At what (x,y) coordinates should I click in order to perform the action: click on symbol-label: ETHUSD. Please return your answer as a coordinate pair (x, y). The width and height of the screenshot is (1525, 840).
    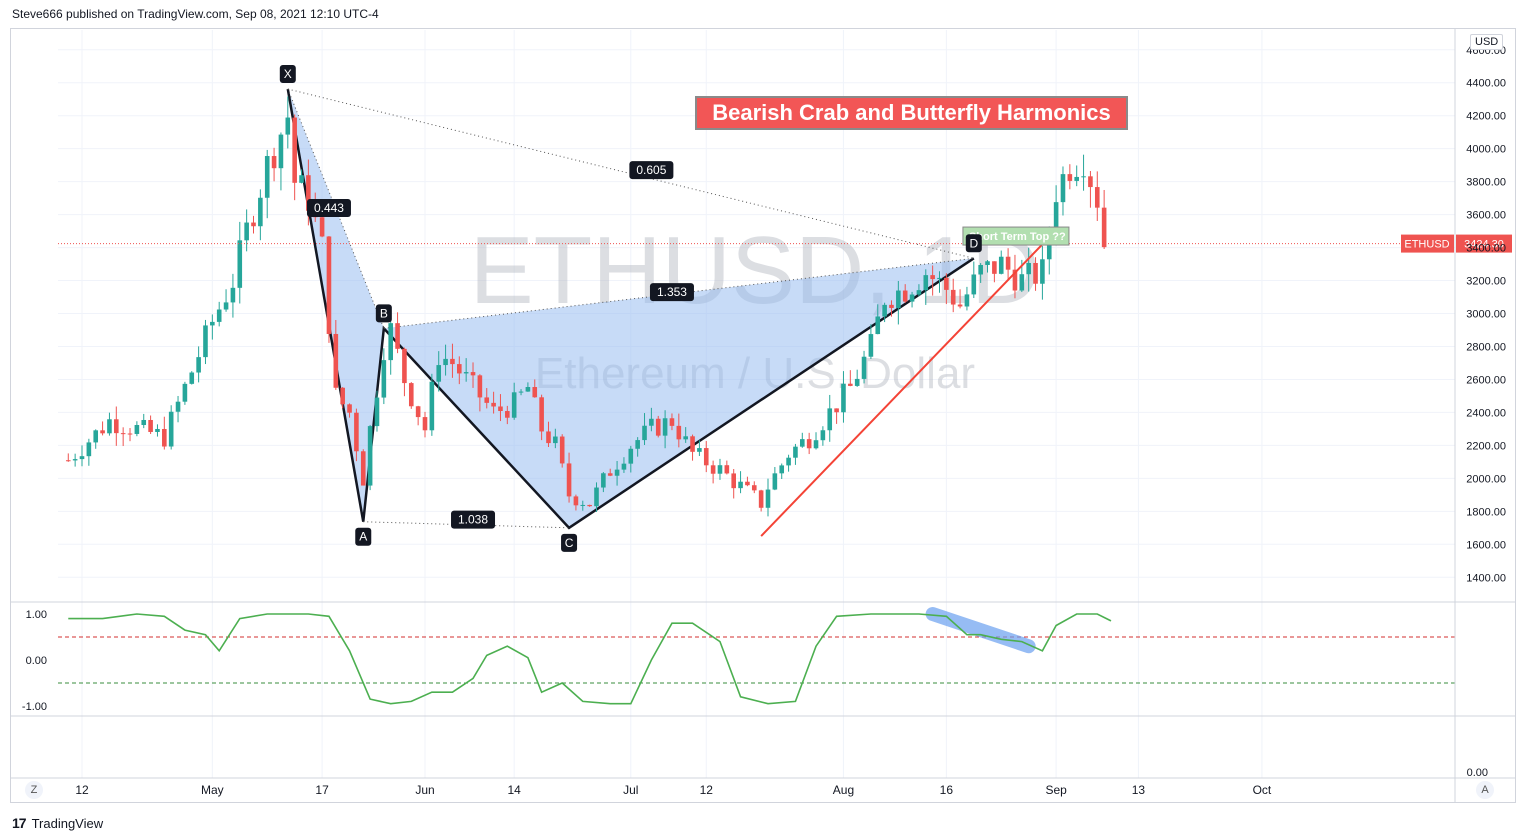
    Looking at the image, I should click on (1426, 245).